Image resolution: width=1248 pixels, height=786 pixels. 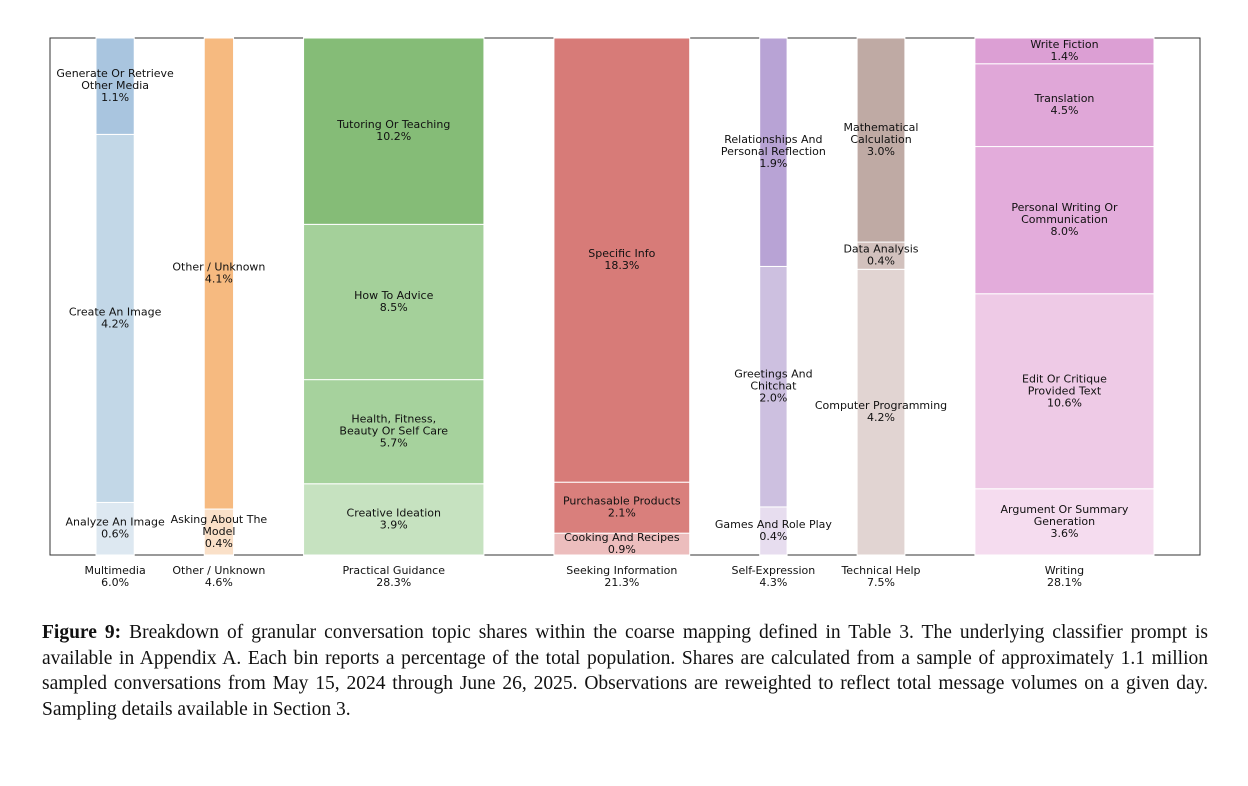 What do you see at coordinates (115, 522) in the screenshot?
I see `segment-label: Analyze An Image` at bounding box center [115, 522].